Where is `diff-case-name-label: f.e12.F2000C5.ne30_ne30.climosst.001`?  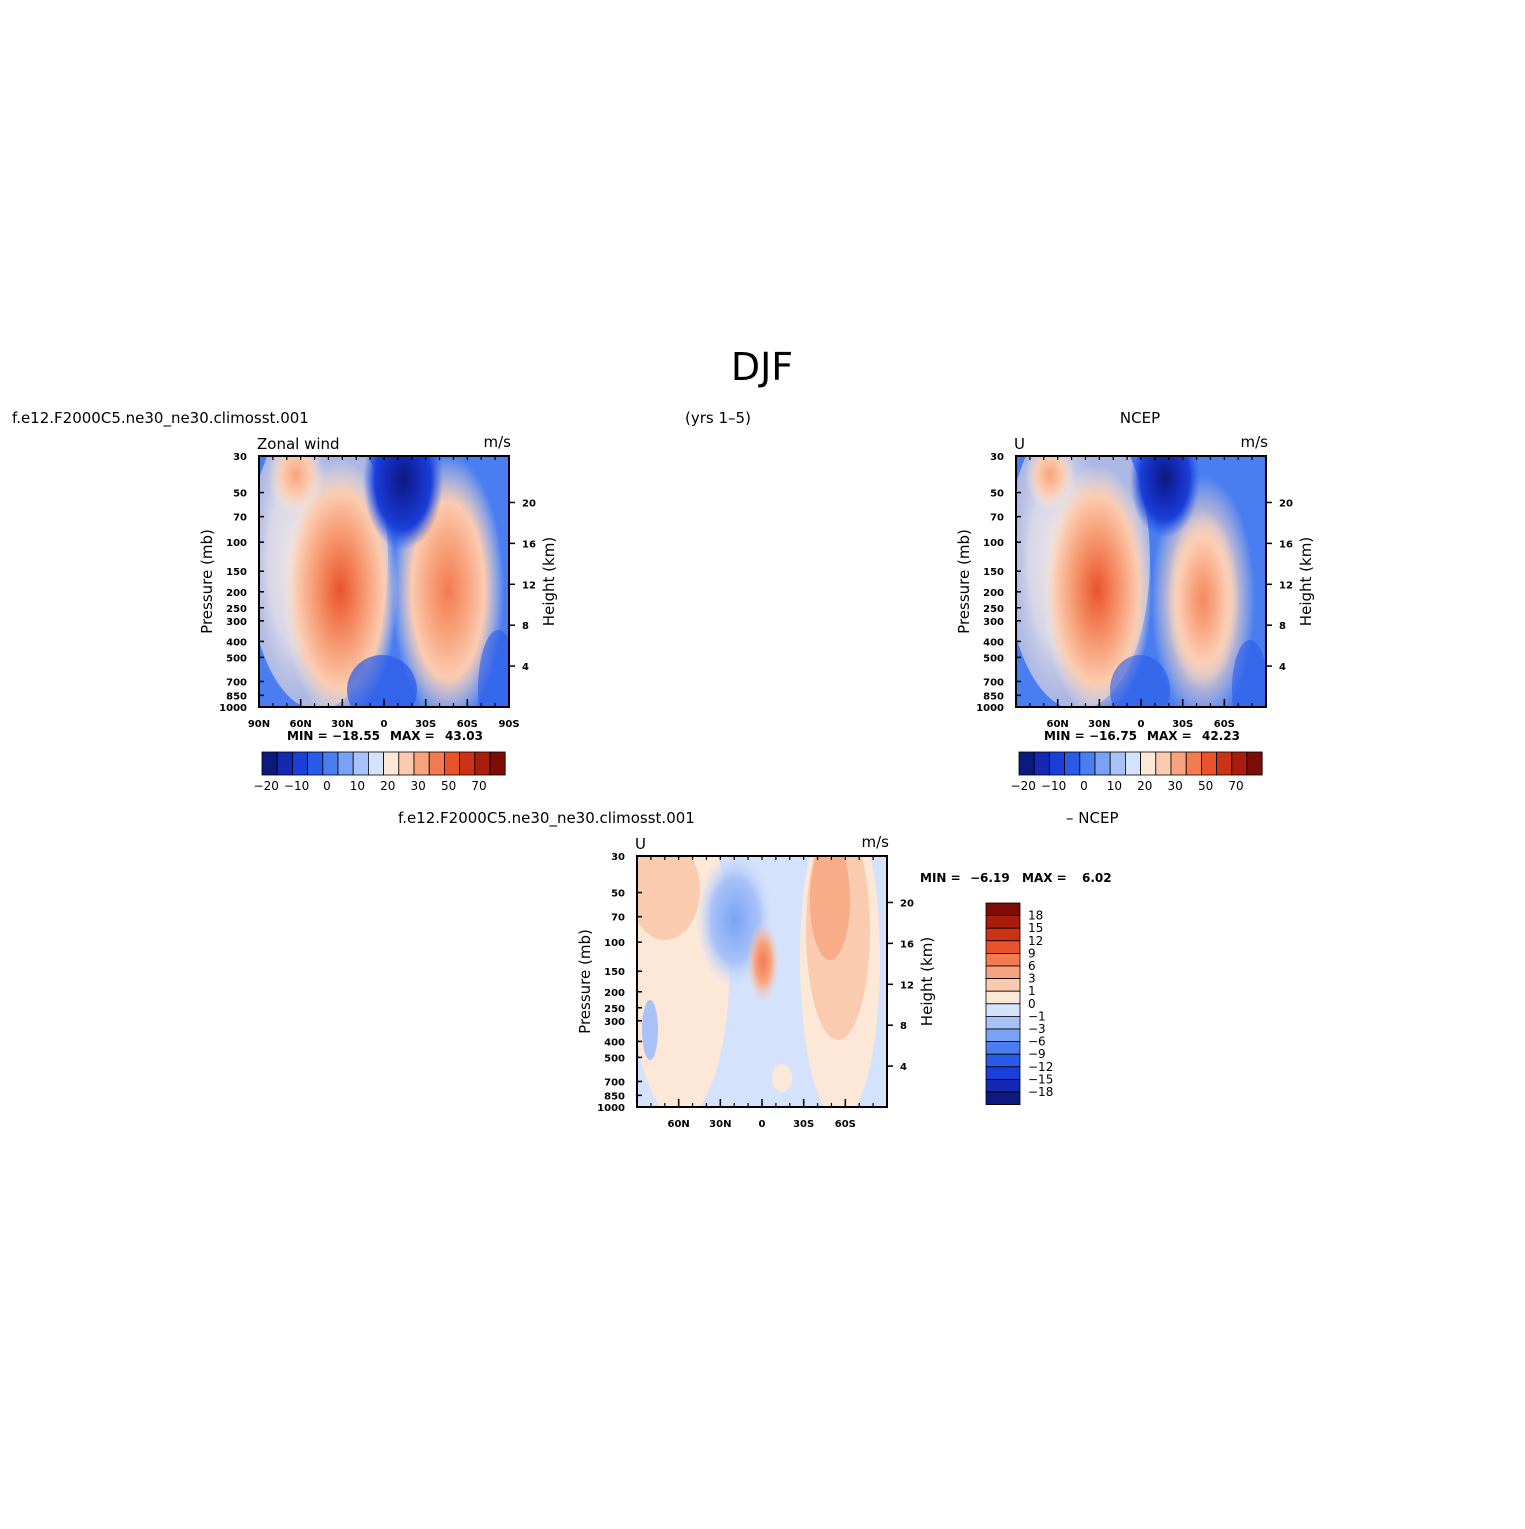 diff-case-name-label: f.e12.F2000C5.ne30_ne30.climosst.001 is located at coordinates (546, 818).